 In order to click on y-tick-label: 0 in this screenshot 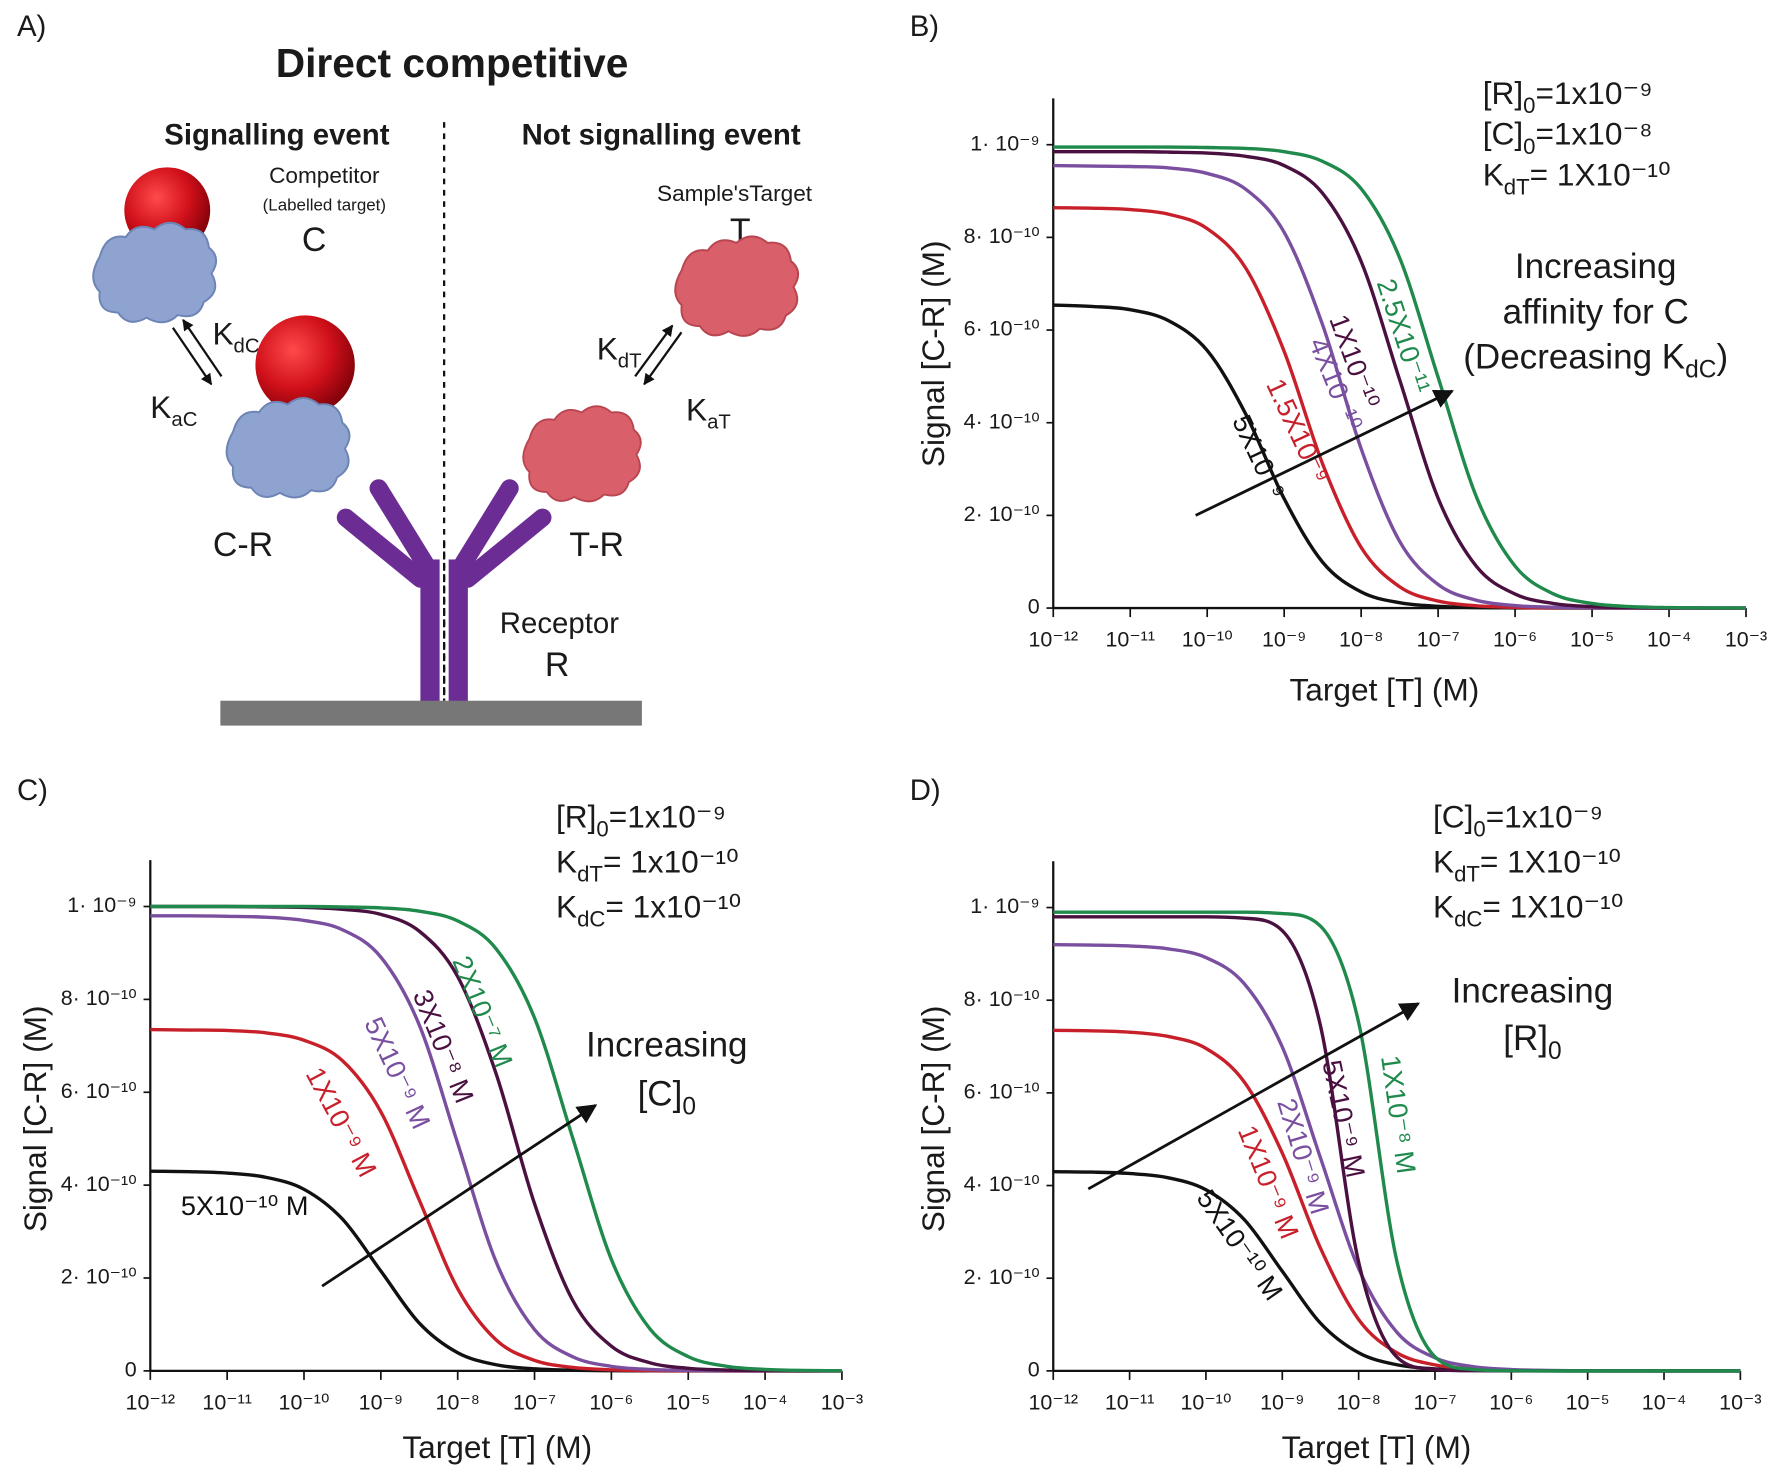, I will do `click(131, 1370)`.